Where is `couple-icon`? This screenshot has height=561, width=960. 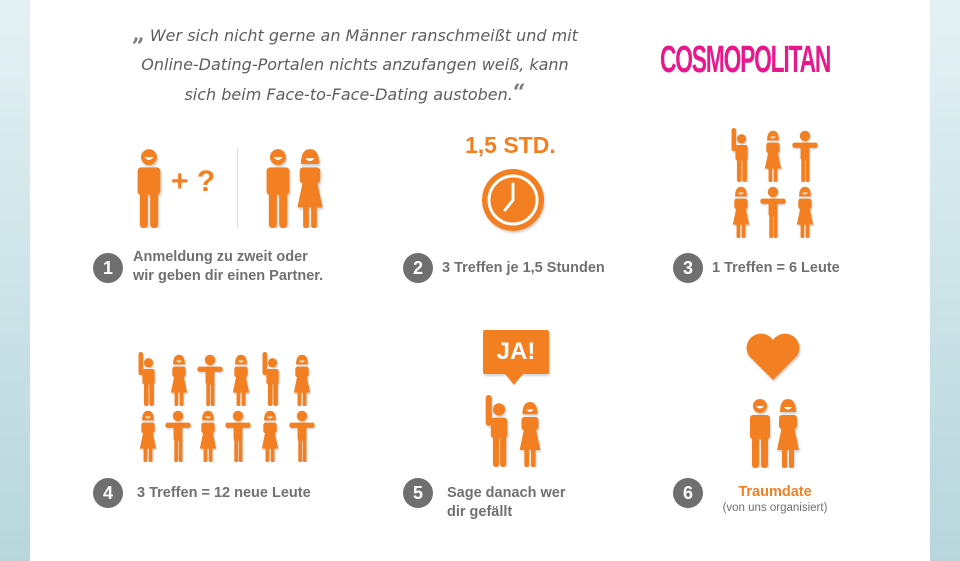
couple-icon is located at coordinates (295, 188).